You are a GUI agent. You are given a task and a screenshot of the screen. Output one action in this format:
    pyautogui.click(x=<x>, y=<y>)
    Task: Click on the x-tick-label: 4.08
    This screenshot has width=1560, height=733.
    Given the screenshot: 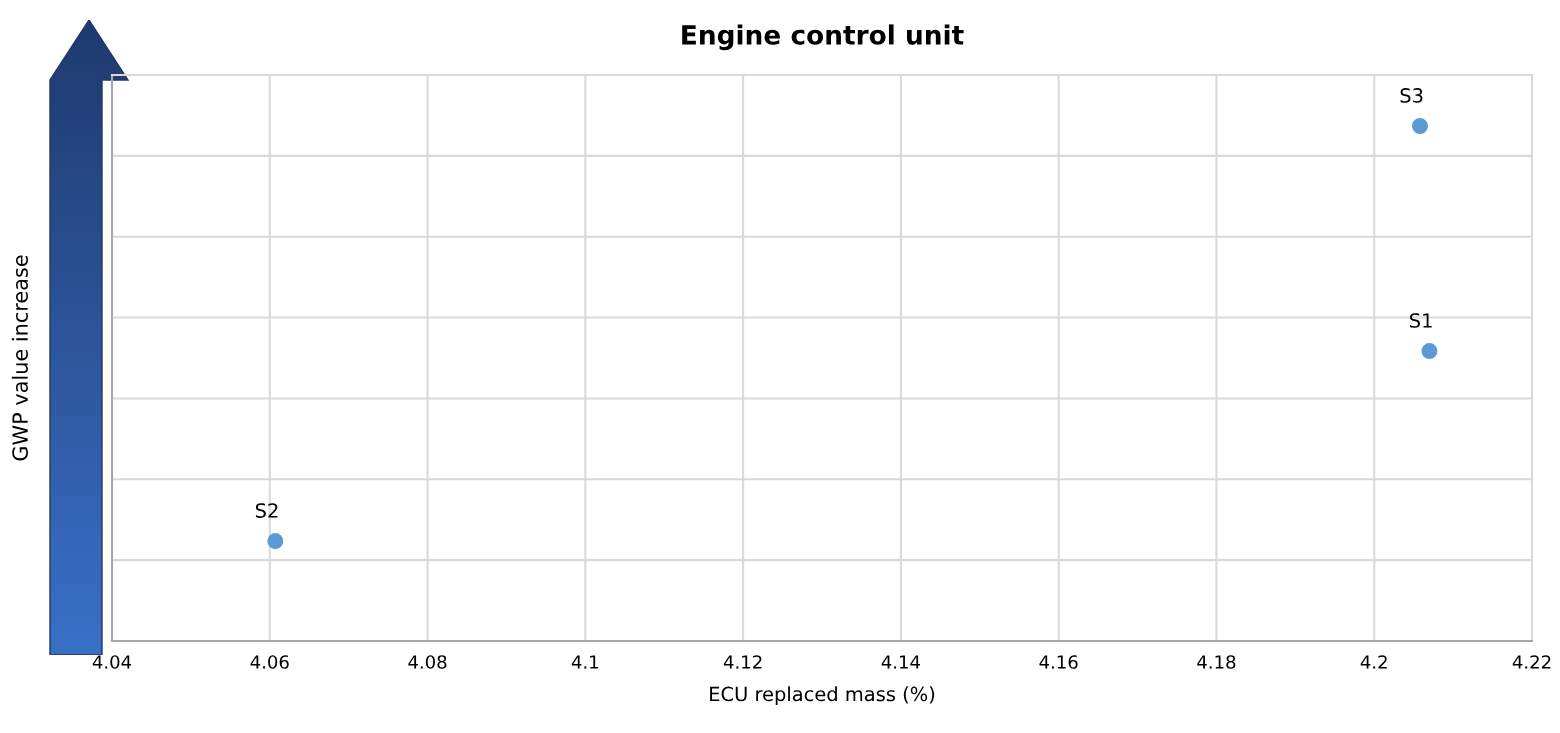 What is the action you would take?
    pyautogui.click(x=427, y=662)
    